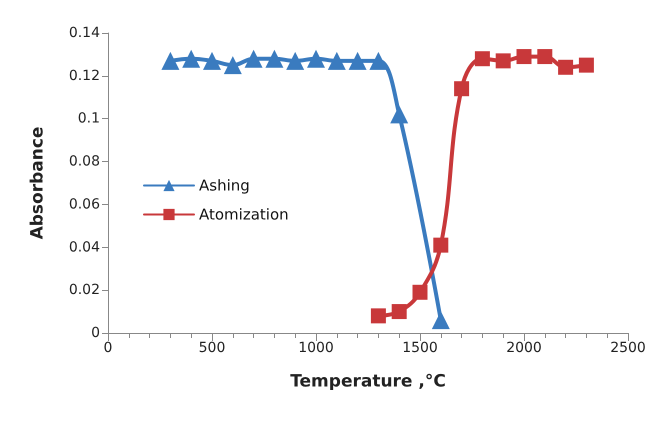 Image resolution: width=670 pixels, height=423 pixels. Describe the element at coordinates (108, 348) in the screenshot. I see `x-tick-label: 0` at that location.